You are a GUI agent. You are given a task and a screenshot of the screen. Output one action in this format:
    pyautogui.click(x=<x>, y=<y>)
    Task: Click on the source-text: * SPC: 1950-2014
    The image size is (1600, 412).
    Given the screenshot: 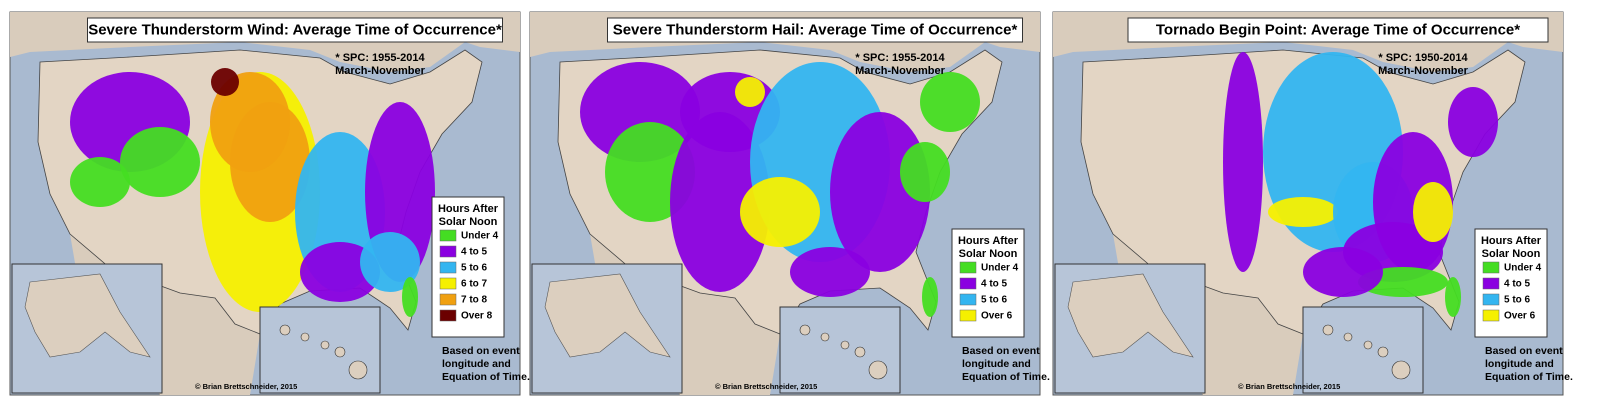 What is the action you would take?
    pyautogui.click(x=1423, y=58)
    